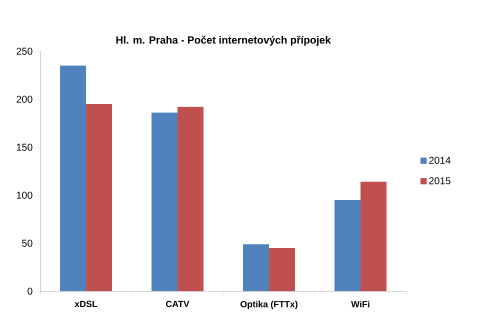 This screenshot has height=321, width=482. Describe the element at coordinates (27, 243) in the screenshot. I see `y-tick-label: 50` at that location.